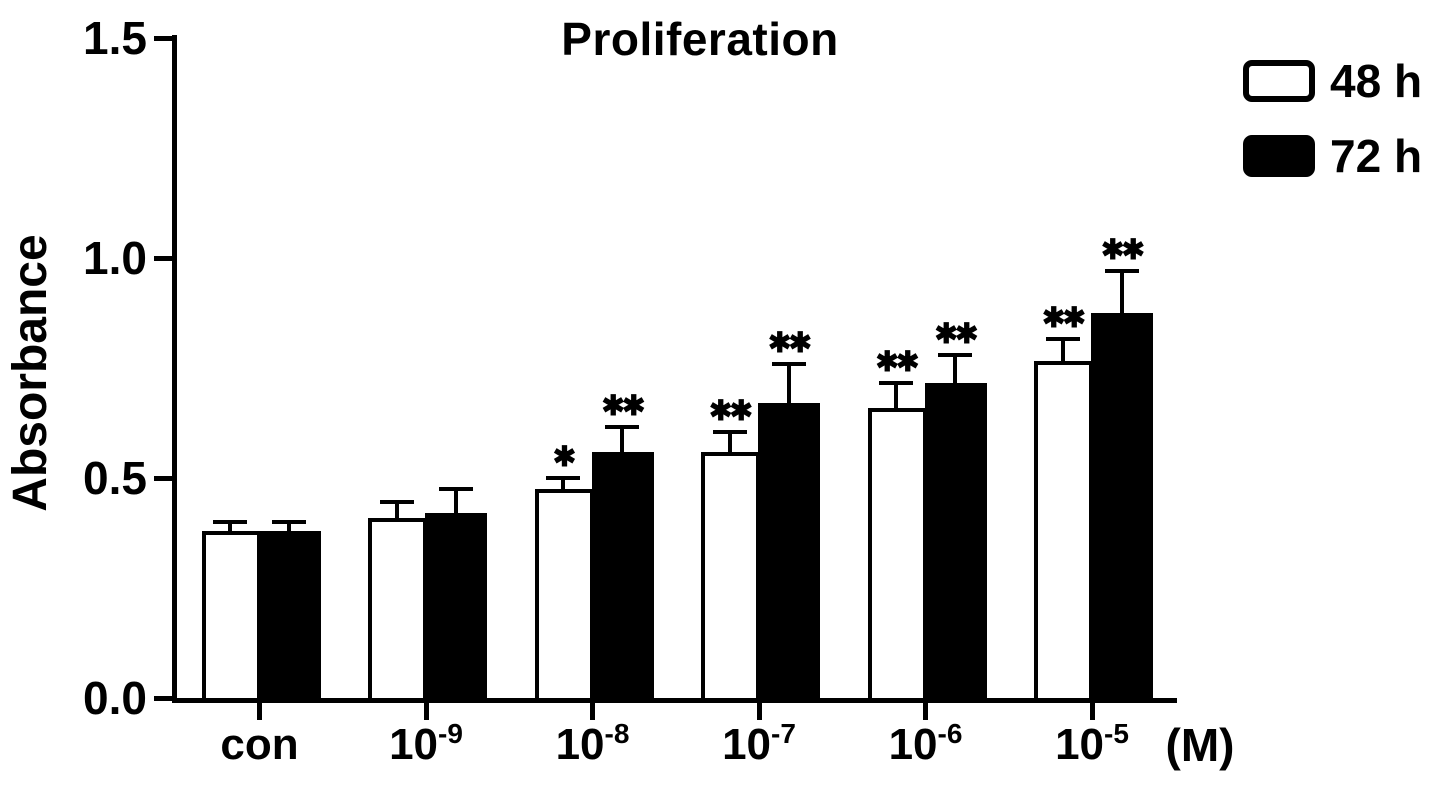  I want to click on x-axis-line, so click(674, 700).